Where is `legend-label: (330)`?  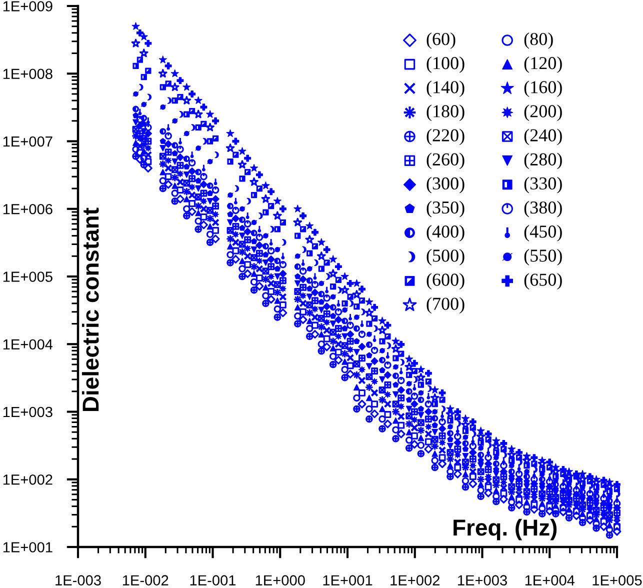
legend-label: (330) is located at coordinates (543, 185).